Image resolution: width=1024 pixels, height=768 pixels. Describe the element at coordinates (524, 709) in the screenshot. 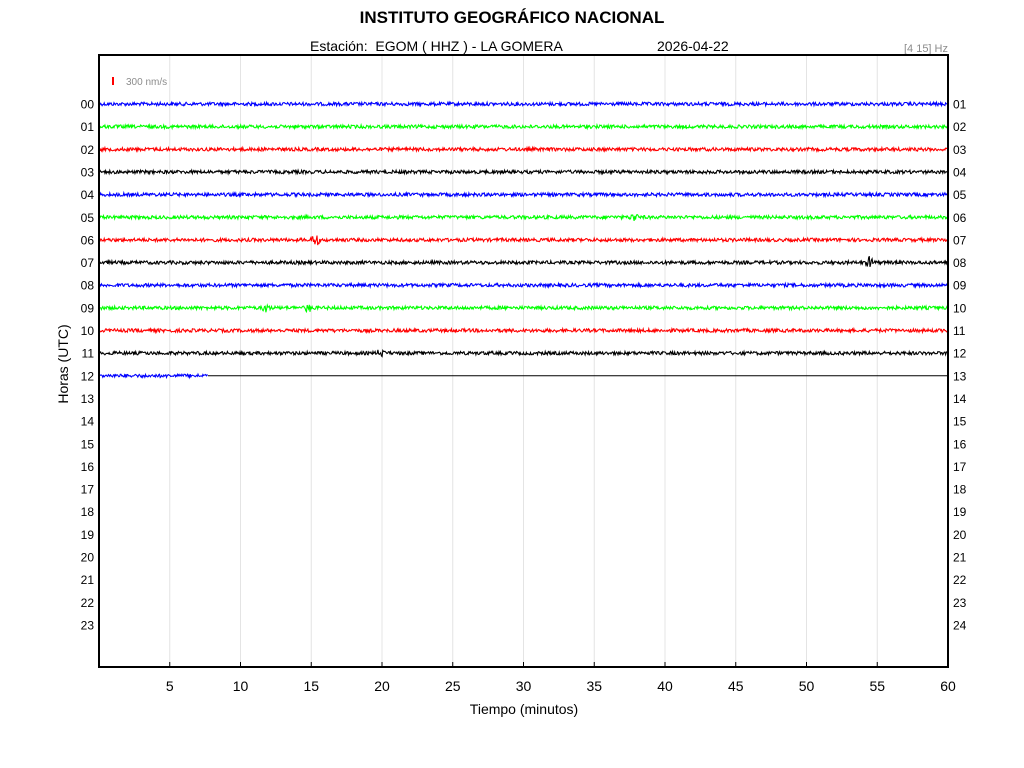

I see `x-axis-title: Tiempo (minutos)` at that location.